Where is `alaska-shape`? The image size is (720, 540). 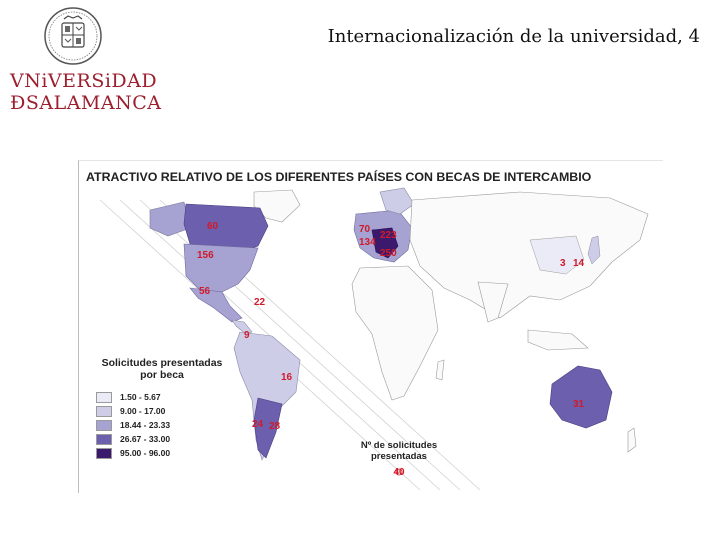 alaska-shape is located at coordinates (170, 219).